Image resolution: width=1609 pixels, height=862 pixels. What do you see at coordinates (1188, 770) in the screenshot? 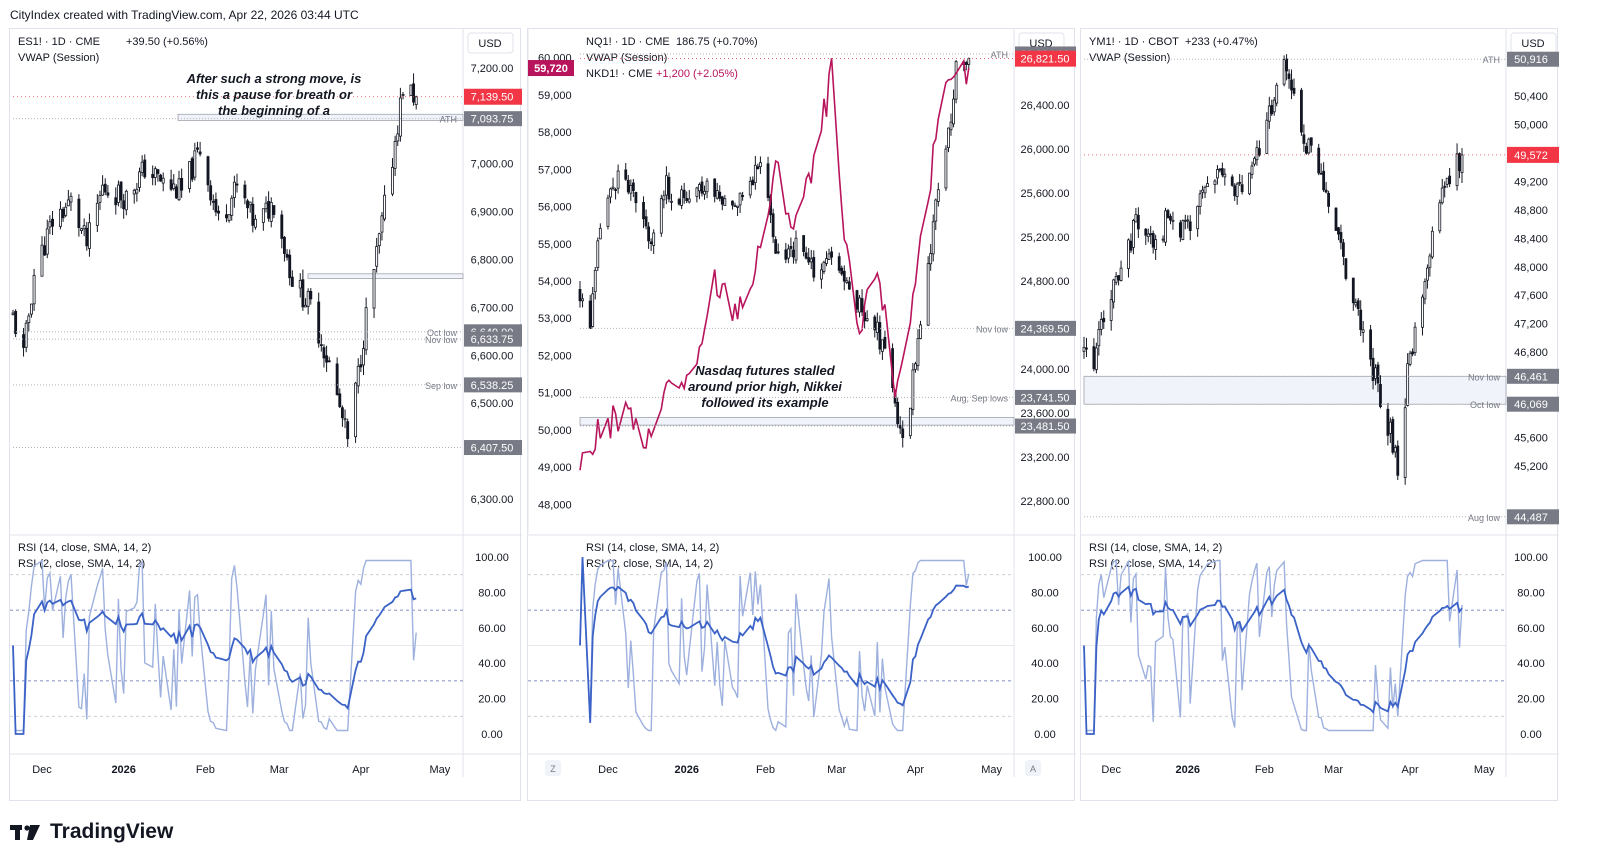
I see `time-label: 2026` at bounding box center [1188, 770].